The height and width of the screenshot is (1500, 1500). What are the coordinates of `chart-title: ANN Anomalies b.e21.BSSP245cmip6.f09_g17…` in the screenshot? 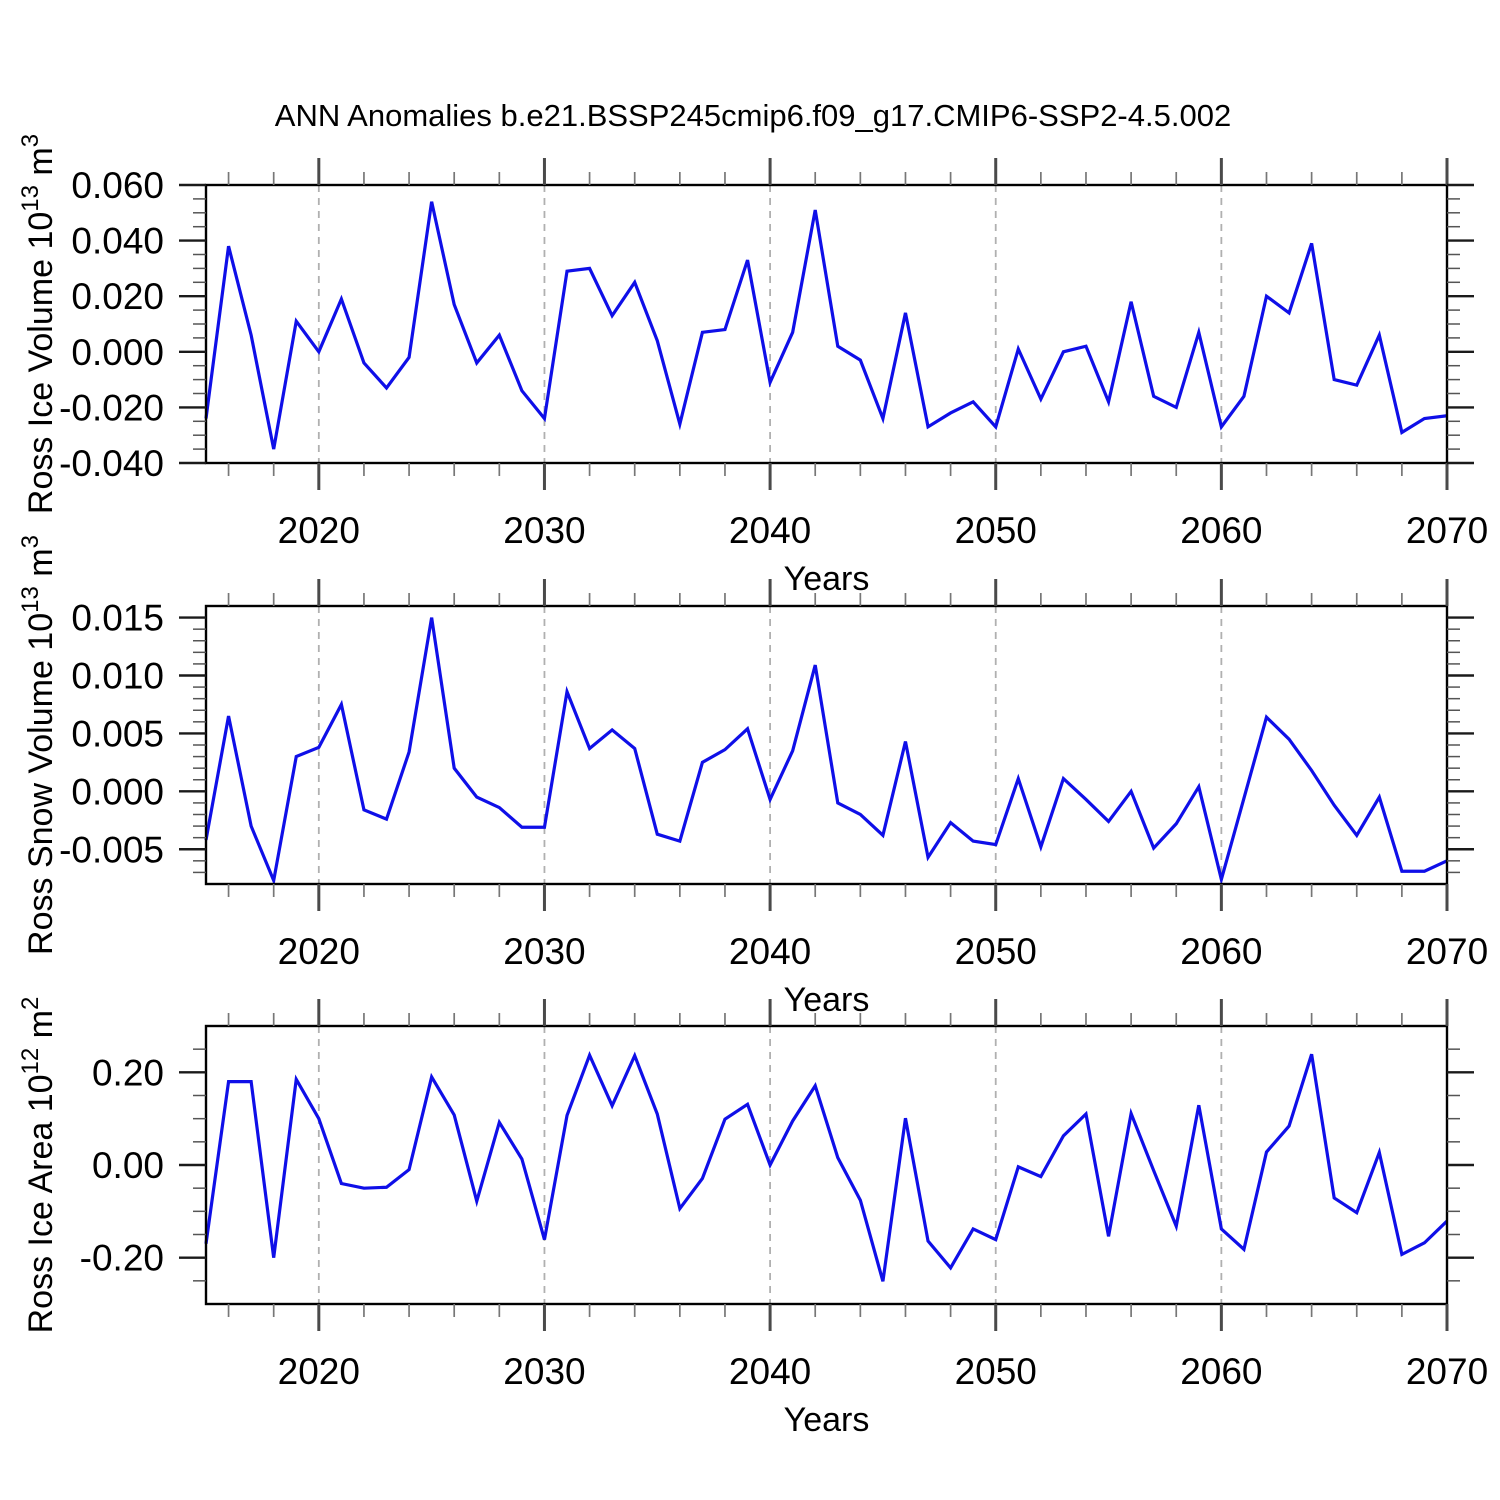 It's located at (753, 115).